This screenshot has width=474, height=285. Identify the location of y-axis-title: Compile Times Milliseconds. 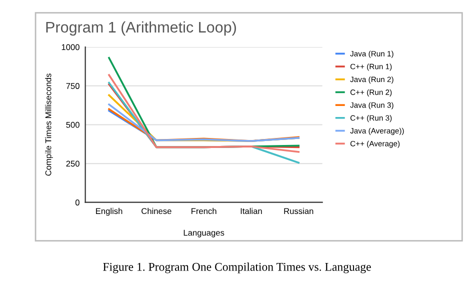
(49, 125).